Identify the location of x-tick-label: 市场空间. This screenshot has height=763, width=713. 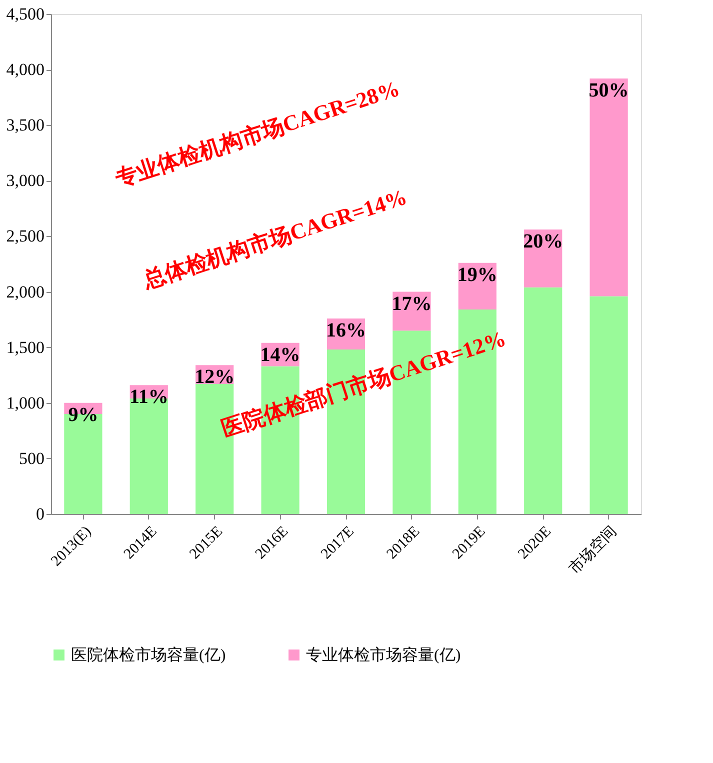
(593, 550).